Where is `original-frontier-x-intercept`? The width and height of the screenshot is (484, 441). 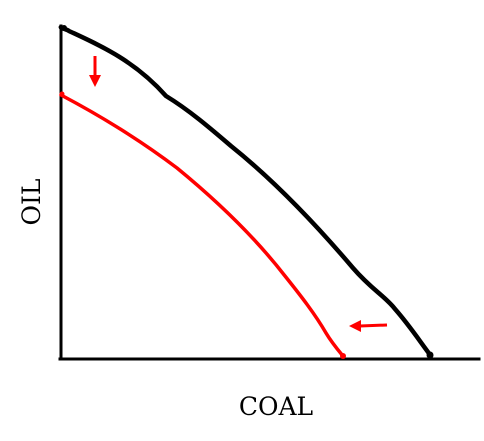
original-frontier-x-intercept is located at coordinates (430, 355).